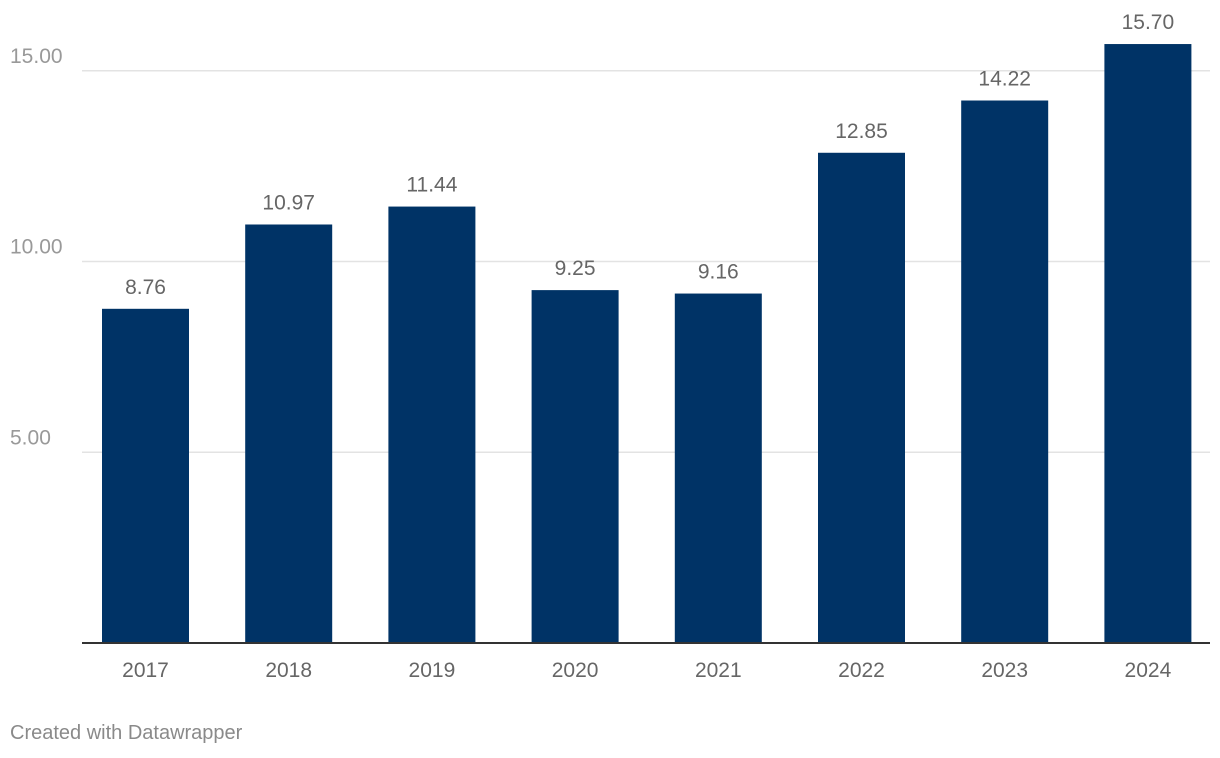 This screenshot has width=1220, height=758. Describe the element at coordinates (432, 670) in the screenshot. I see `x-tick-label: 2019` at that location.